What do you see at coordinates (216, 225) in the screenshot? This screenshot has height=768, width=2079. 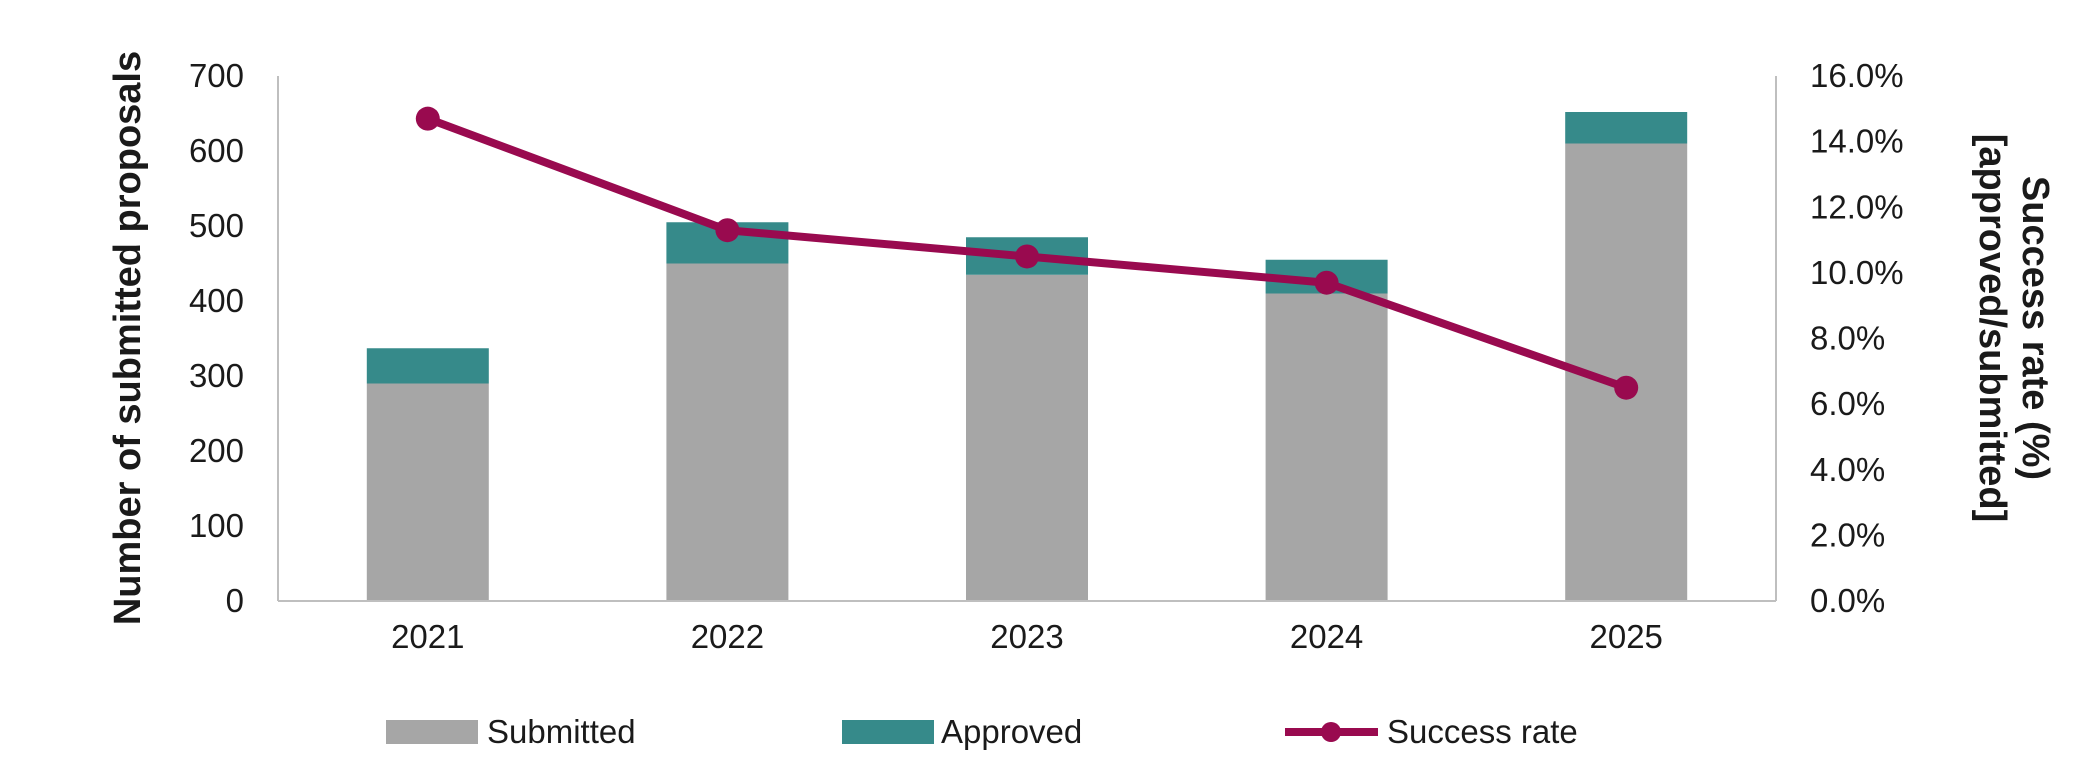 I see `y-tick-500: 500` at bounding box center [216, 225].